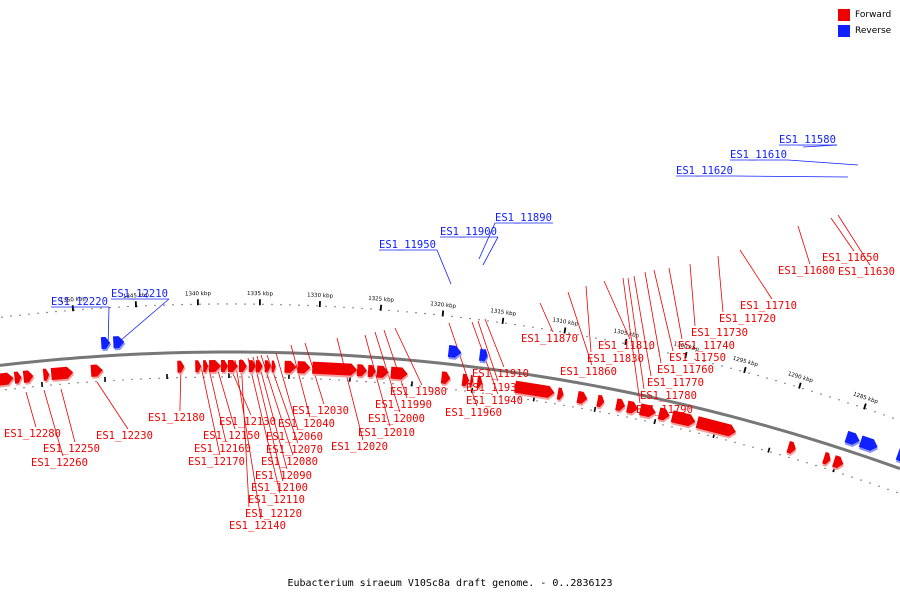 This screenshot has height=600, width=900. What do you see at coordinates (257, 526) in the screenshot?
I see `gene-label-es1-12140: ES1_12140` at bounding box center [257, 526].